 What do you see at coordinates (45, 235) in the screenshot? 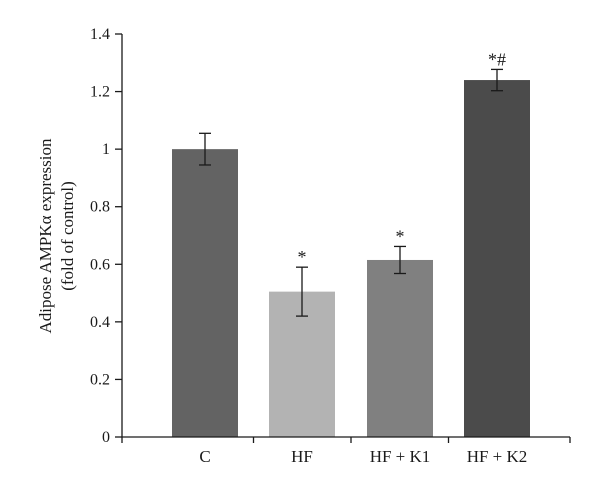
I see `y-axis-title-line-1: Adipose AMPKα expression` at bounding box center [45, 235].